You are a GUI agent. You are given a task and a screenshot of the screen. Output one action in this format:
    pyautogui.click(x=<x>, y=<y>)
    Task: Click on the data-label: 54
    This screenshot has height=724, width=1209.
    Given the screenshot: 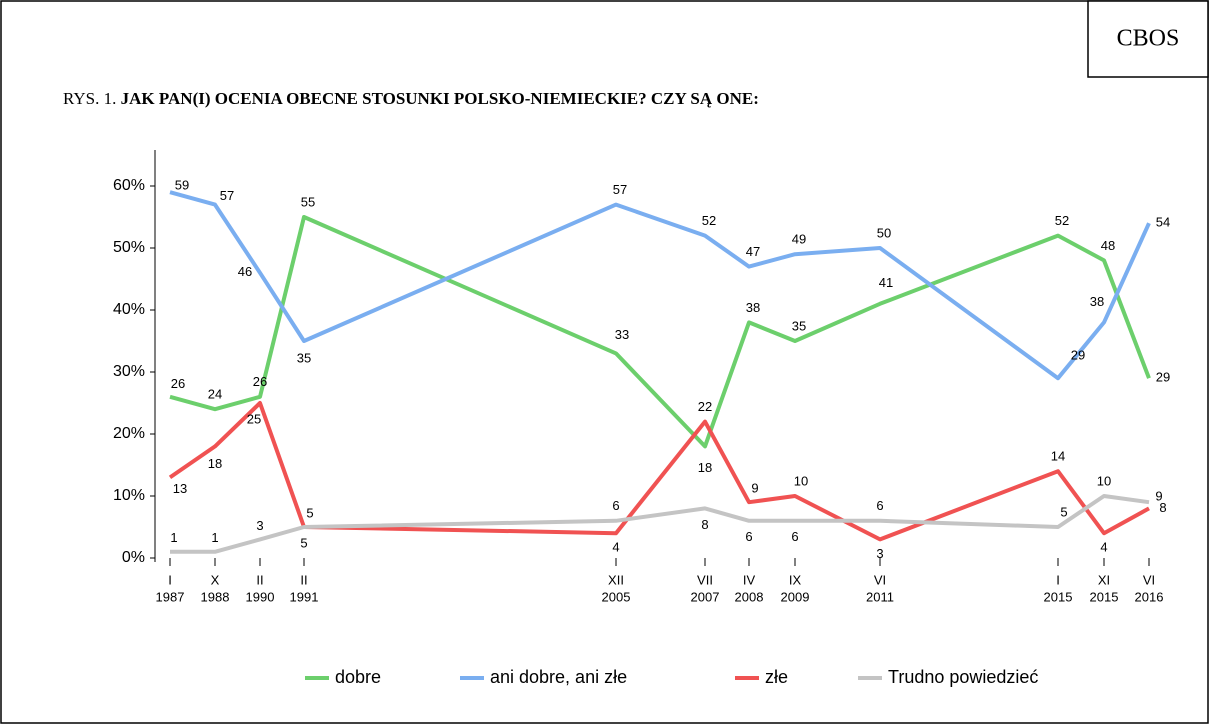 What is the action you would take?
    pyautogui.click(x=1163, y=222)
    